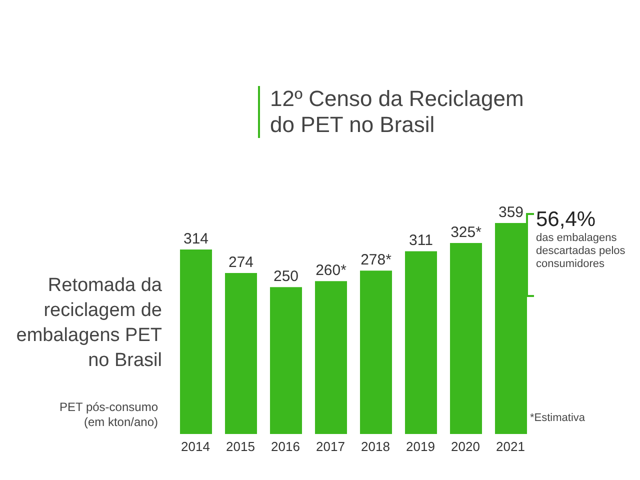 The width and height of the screenshot is (640, 480). I want to click on data-label: 314, so click(196, 239).